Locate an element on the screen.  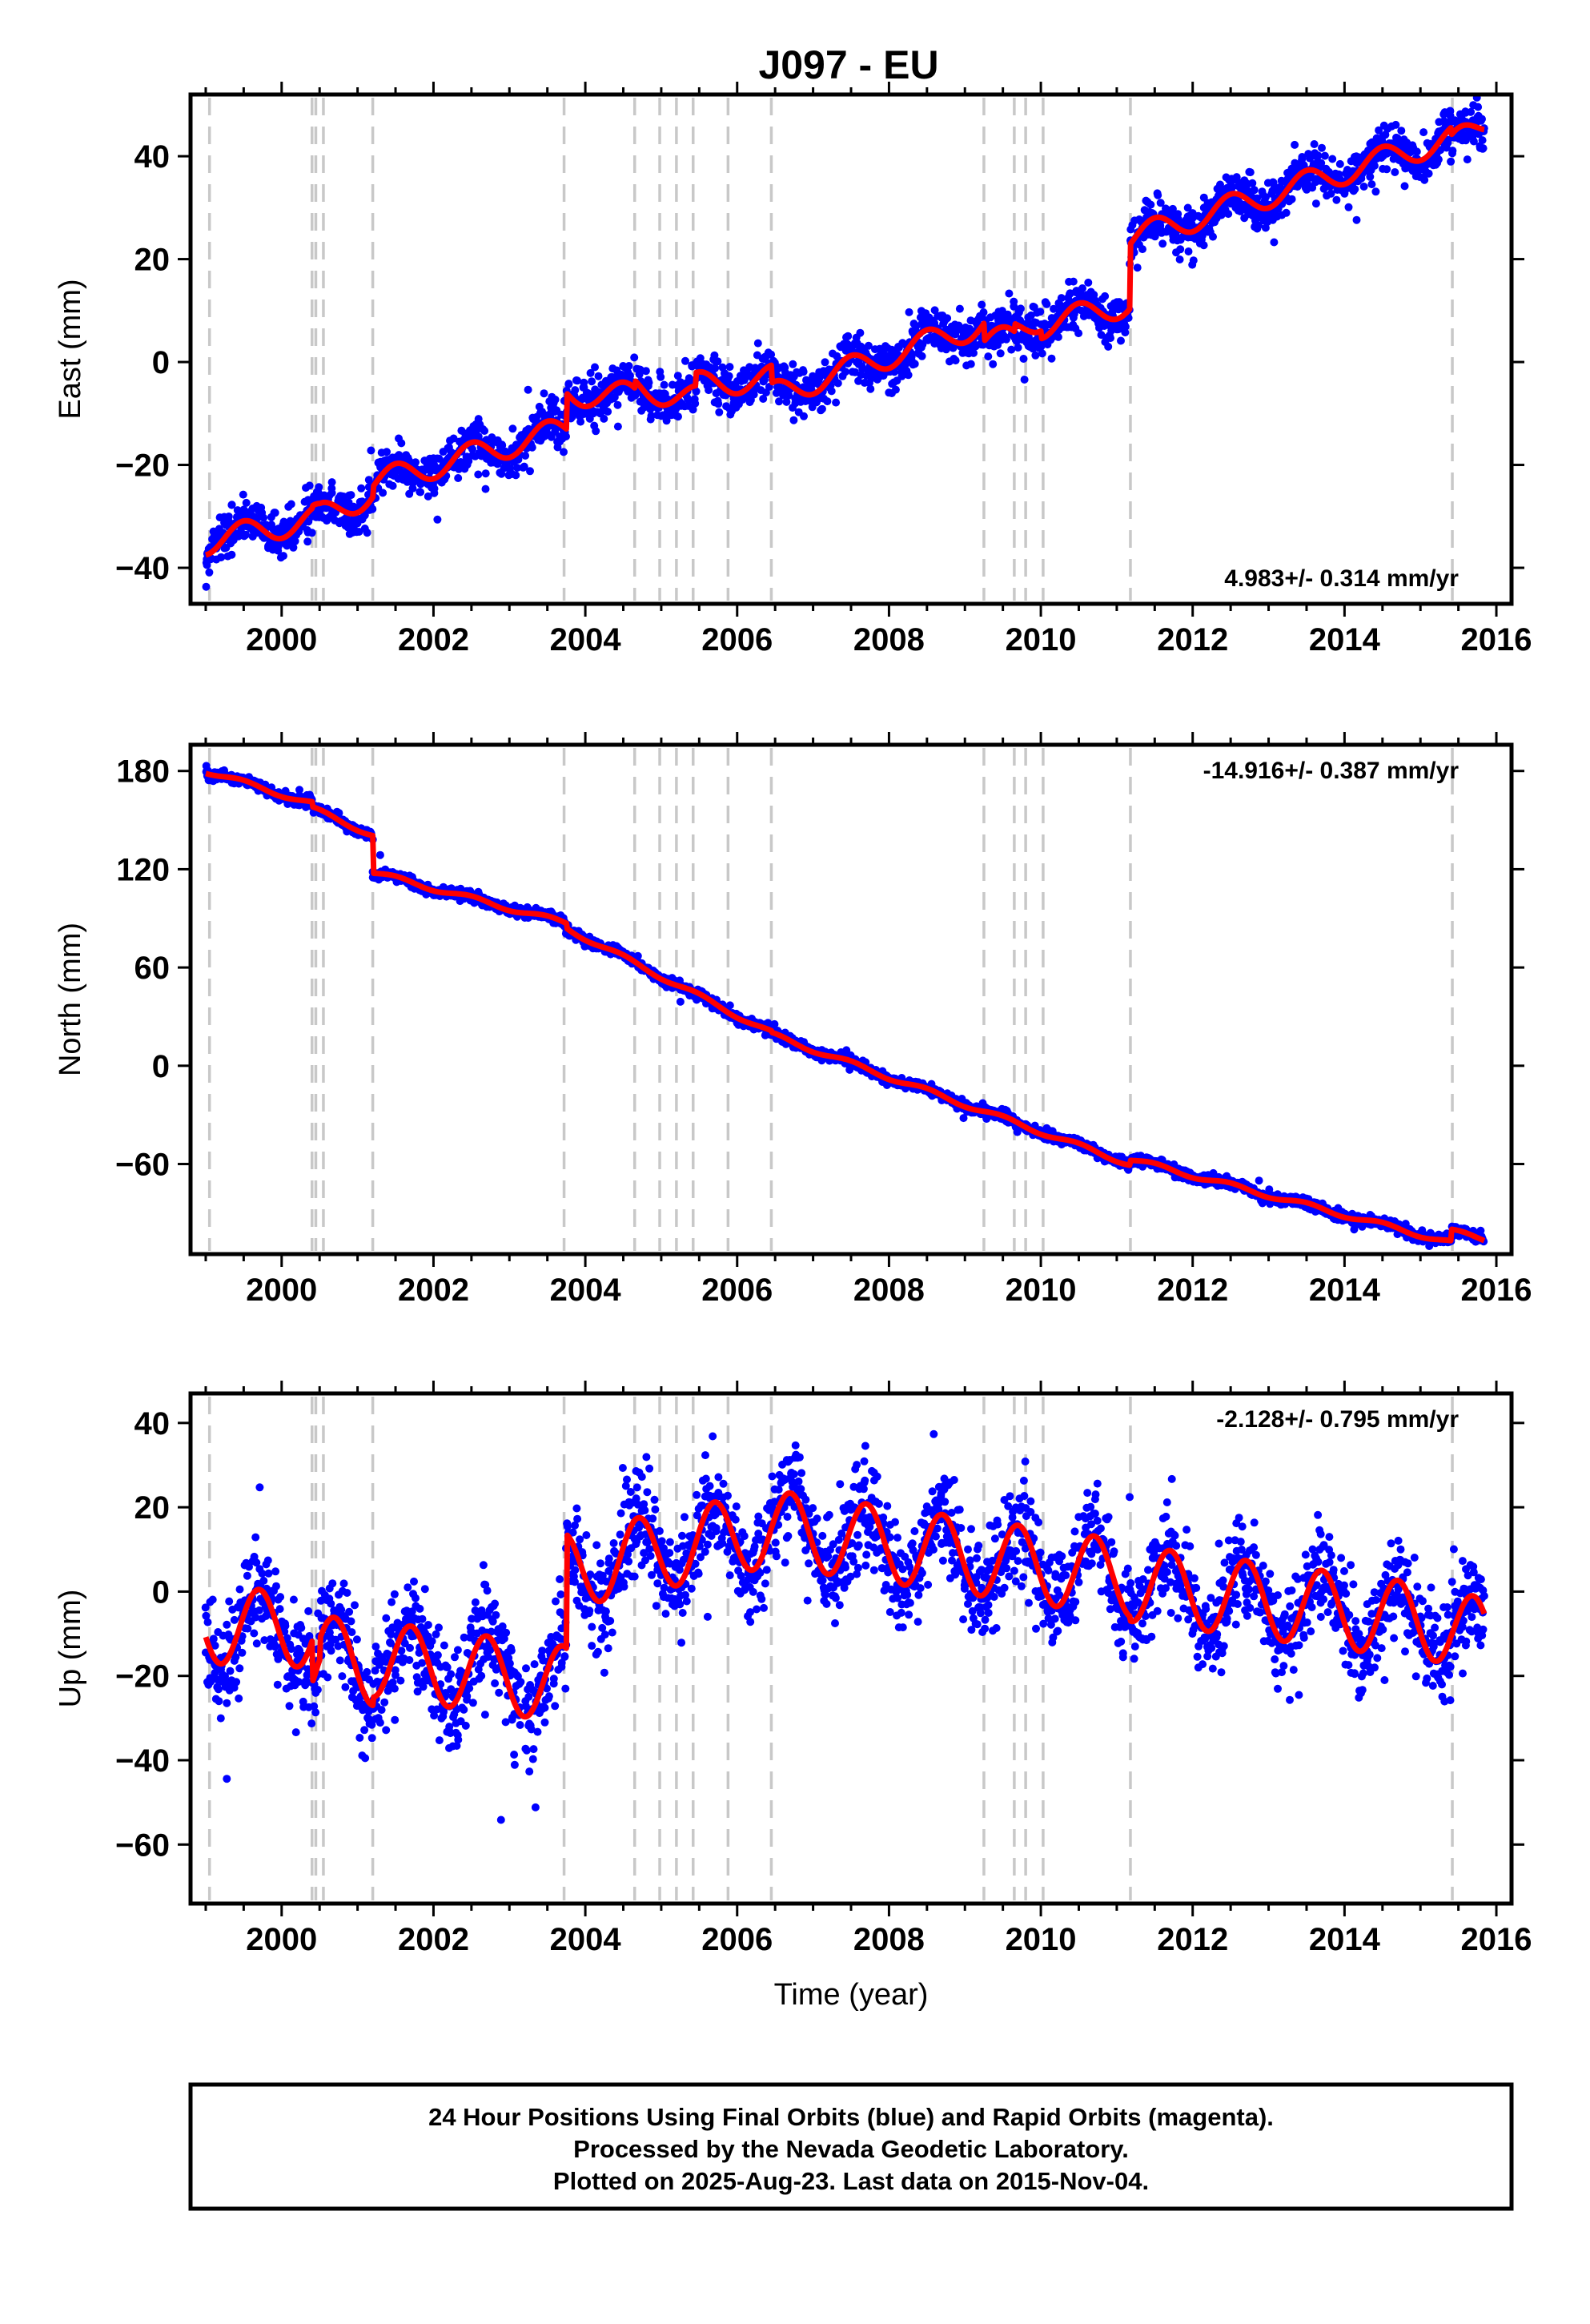
x-tick-label: 2002 is located at coordinates (433, 639).